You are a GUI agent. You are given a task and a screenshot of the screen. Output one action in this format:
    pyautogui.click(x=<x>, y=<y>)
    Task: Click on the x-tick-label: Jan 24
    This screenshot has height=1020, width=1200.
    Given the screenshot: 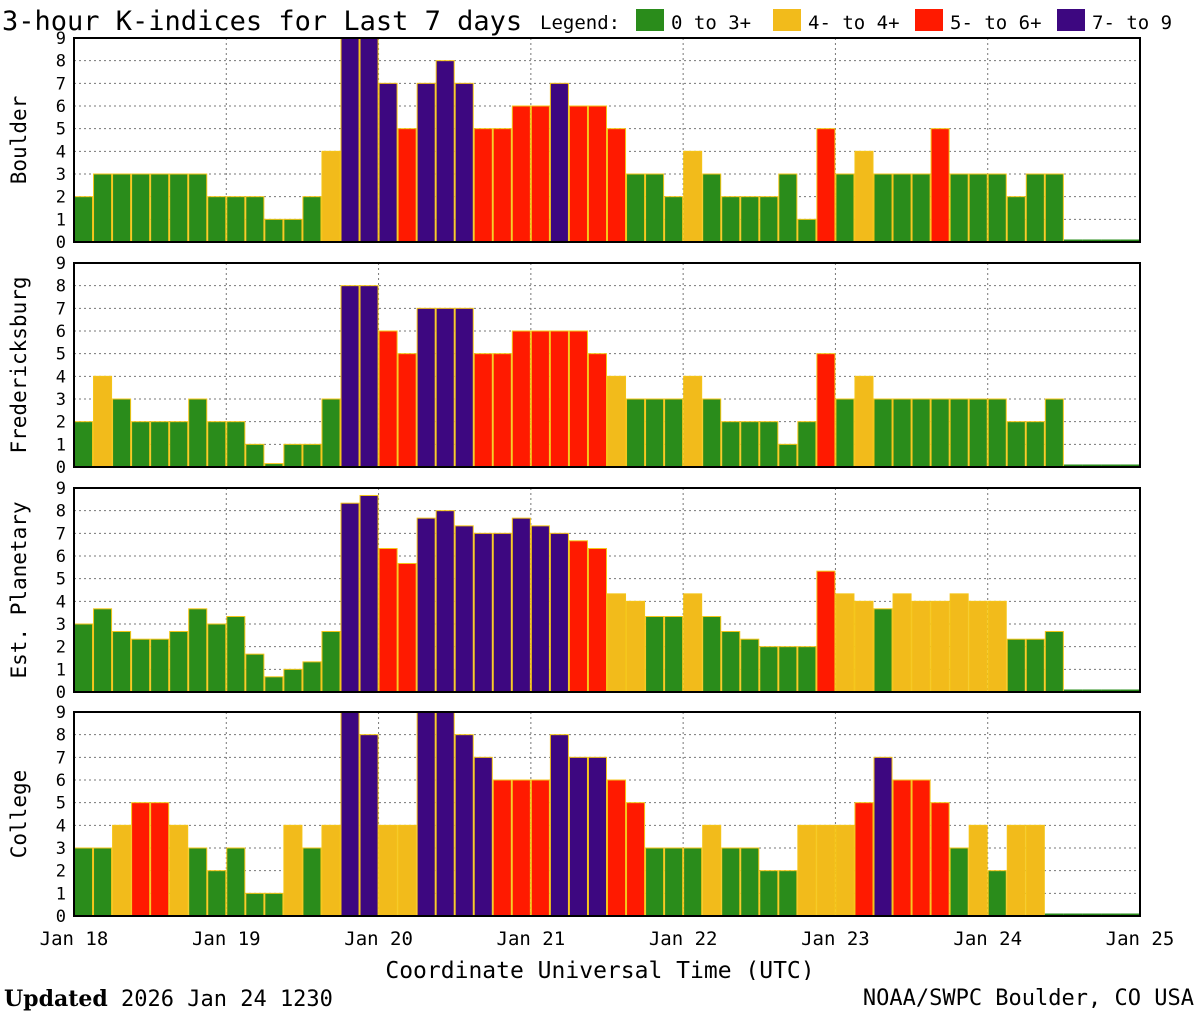 What is the action you would take?
    pyautogui.click(x=987, y=939)
    